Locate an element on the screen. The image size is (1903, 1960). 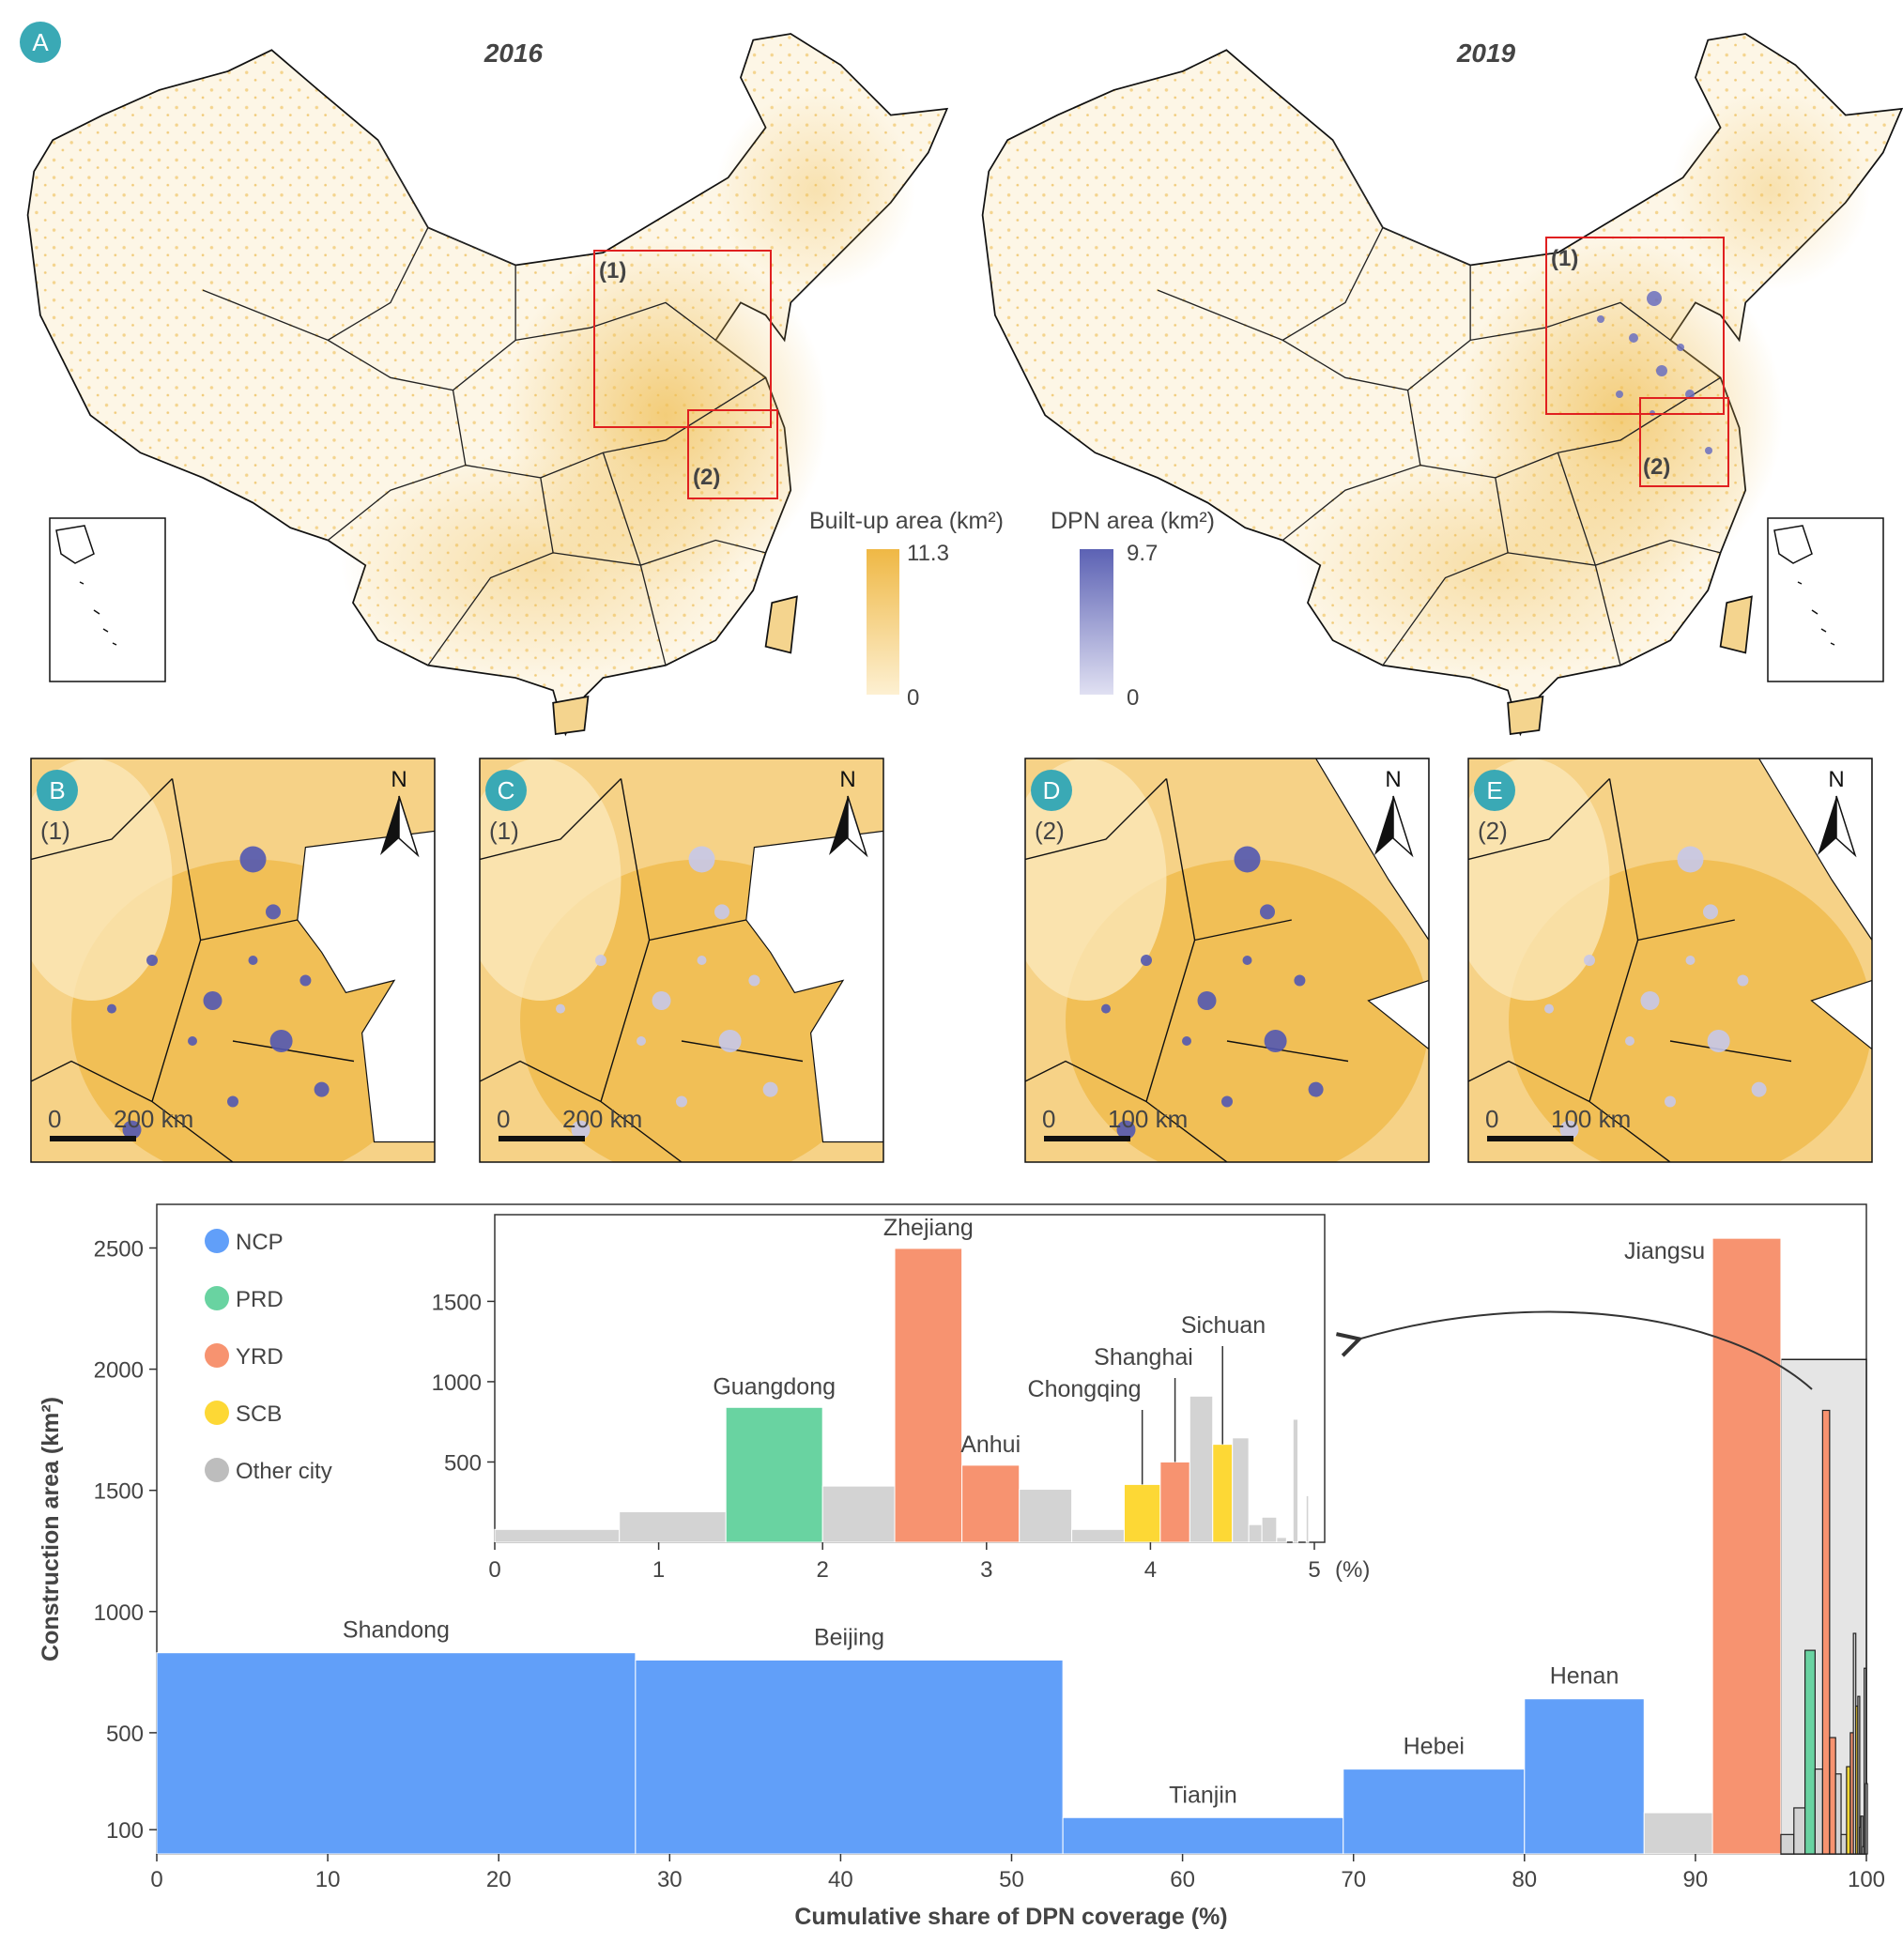
x-tick-label: 70 is located at coordinates (1353, 1879).